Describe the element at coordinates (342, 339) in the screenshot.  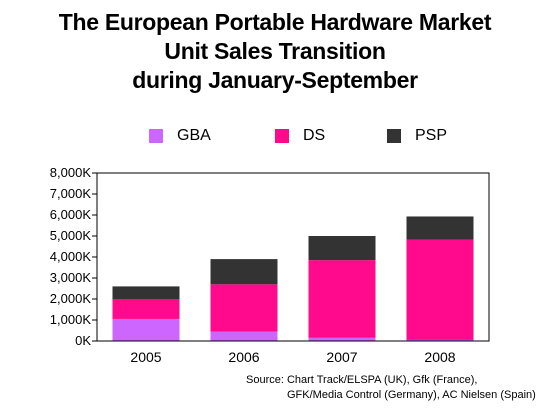
I see `bar-gba-2007` at that location.